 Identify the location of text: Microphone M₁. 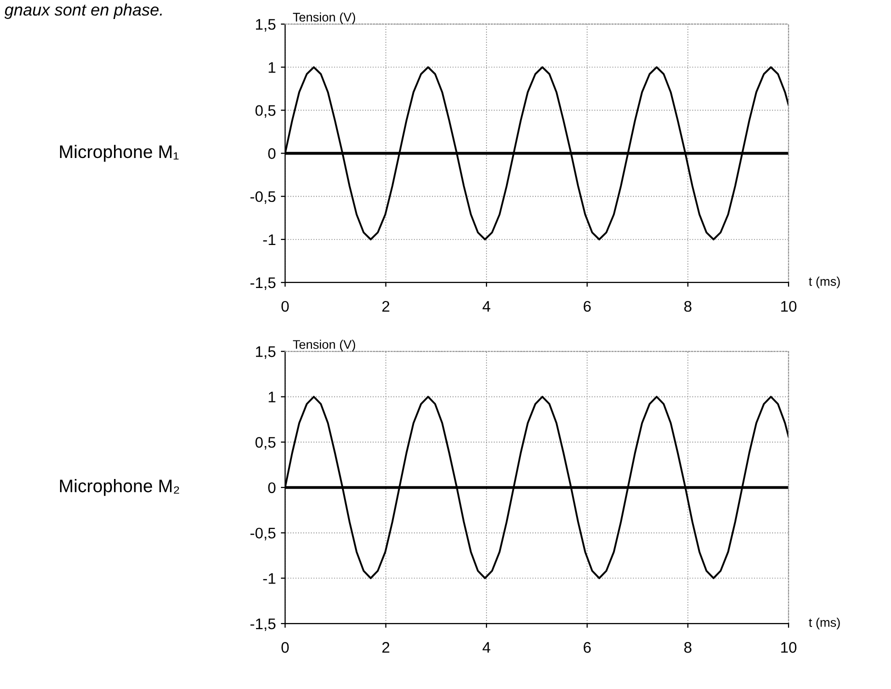
(119, 153).